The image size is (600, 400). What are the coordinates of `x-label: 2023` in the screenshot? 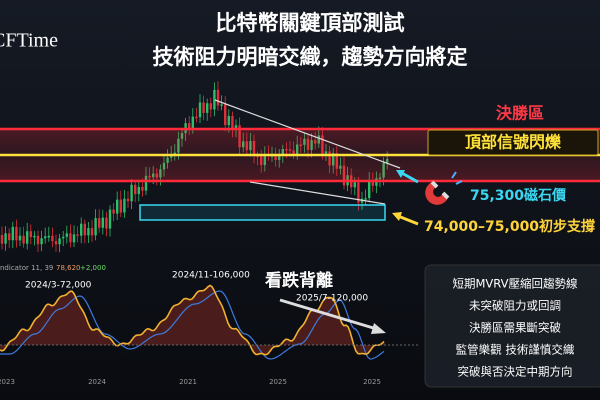 It's located at (7, 382).